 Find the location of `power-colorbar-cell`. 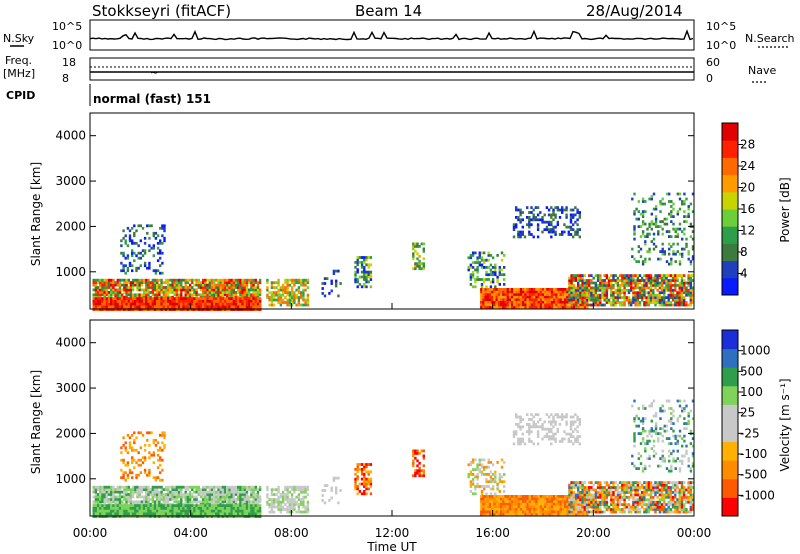

power-colorbar-cell is located at coordinates (730, 166).